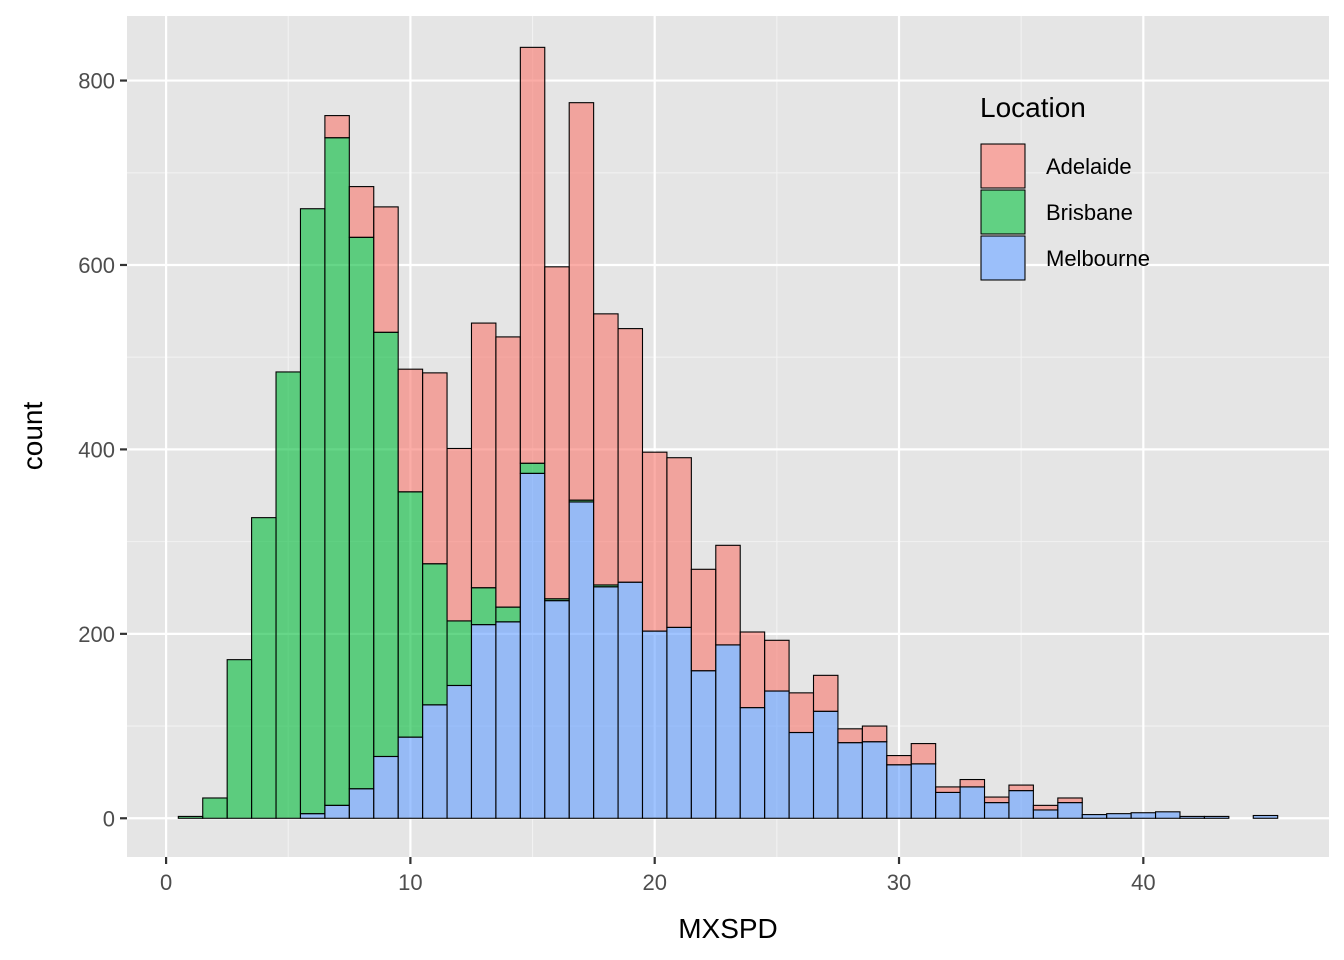  What do you see at coordinates (1033, 107) in the screenshot?
I see `legend-title: Location` at bounding box center [1033, 107].